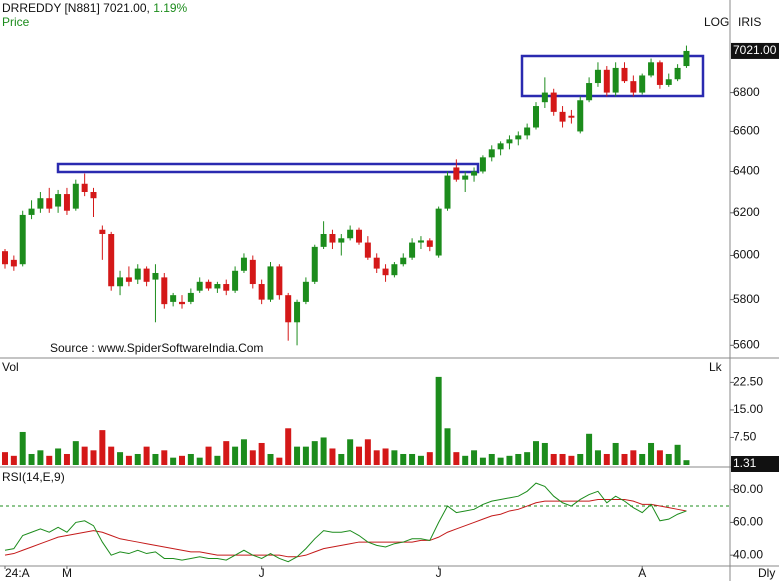 The height and width of the screenshot is (581, 779). I want to click on y-tick-label: 15.00, so click(748, 409).